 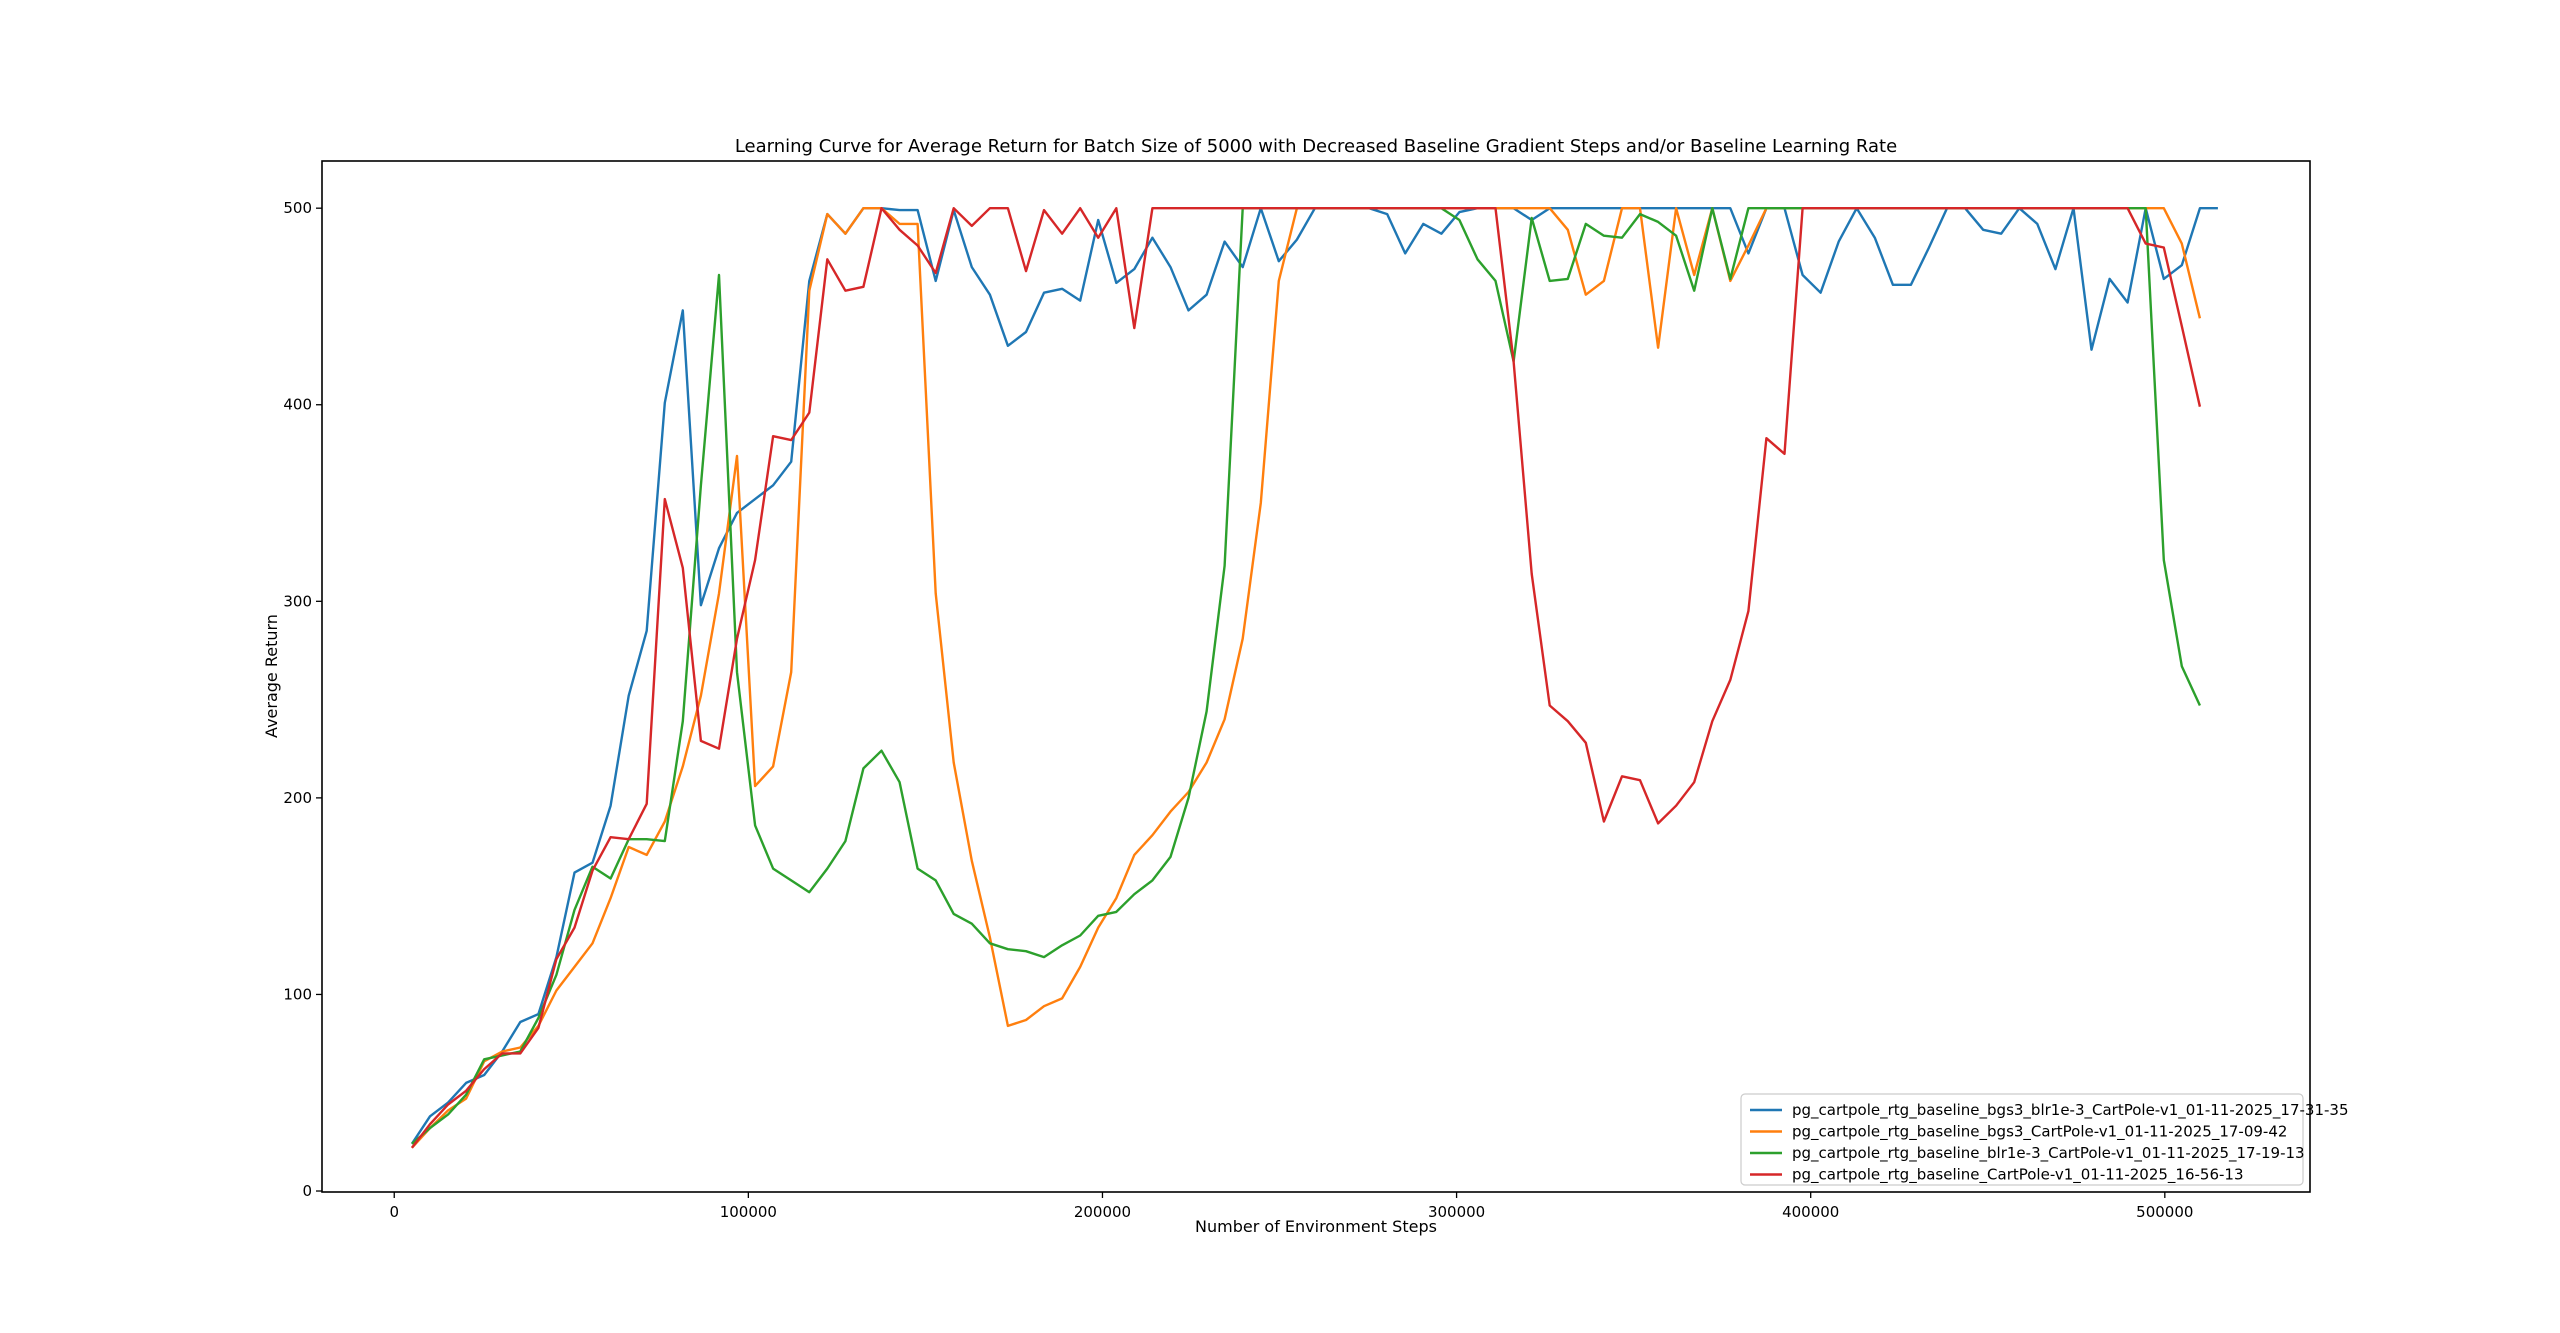 What do you see at coordinates (1810, 1212) in the screenshot?
I see `x-tick-label: 400000` at bounding box center [1810, 1212].